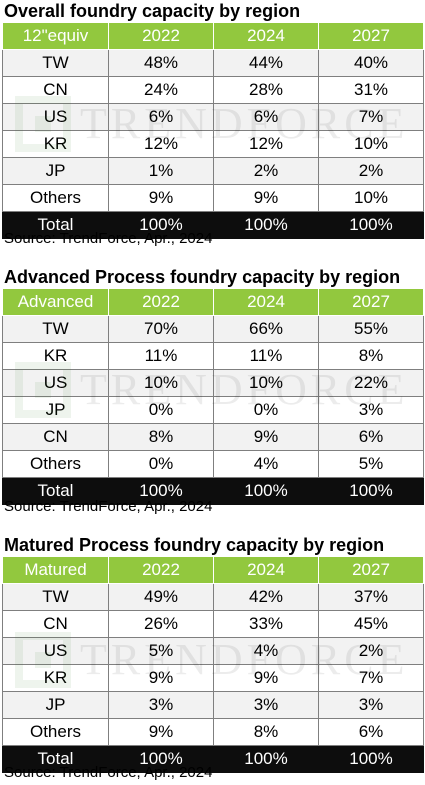 The height and width of the screenshot is (785, 425). I want to click on table-row: CN 8% 9% 6%, so click(213, 437).